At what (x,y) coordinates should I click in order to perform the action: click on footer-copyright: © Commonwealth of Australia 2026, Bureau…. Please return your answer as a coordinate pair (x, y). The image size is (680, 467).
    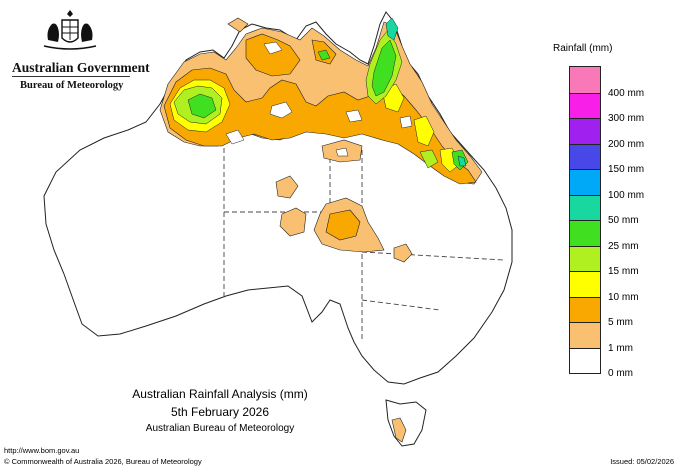
    Looking at the image, I should click on (103, 461).